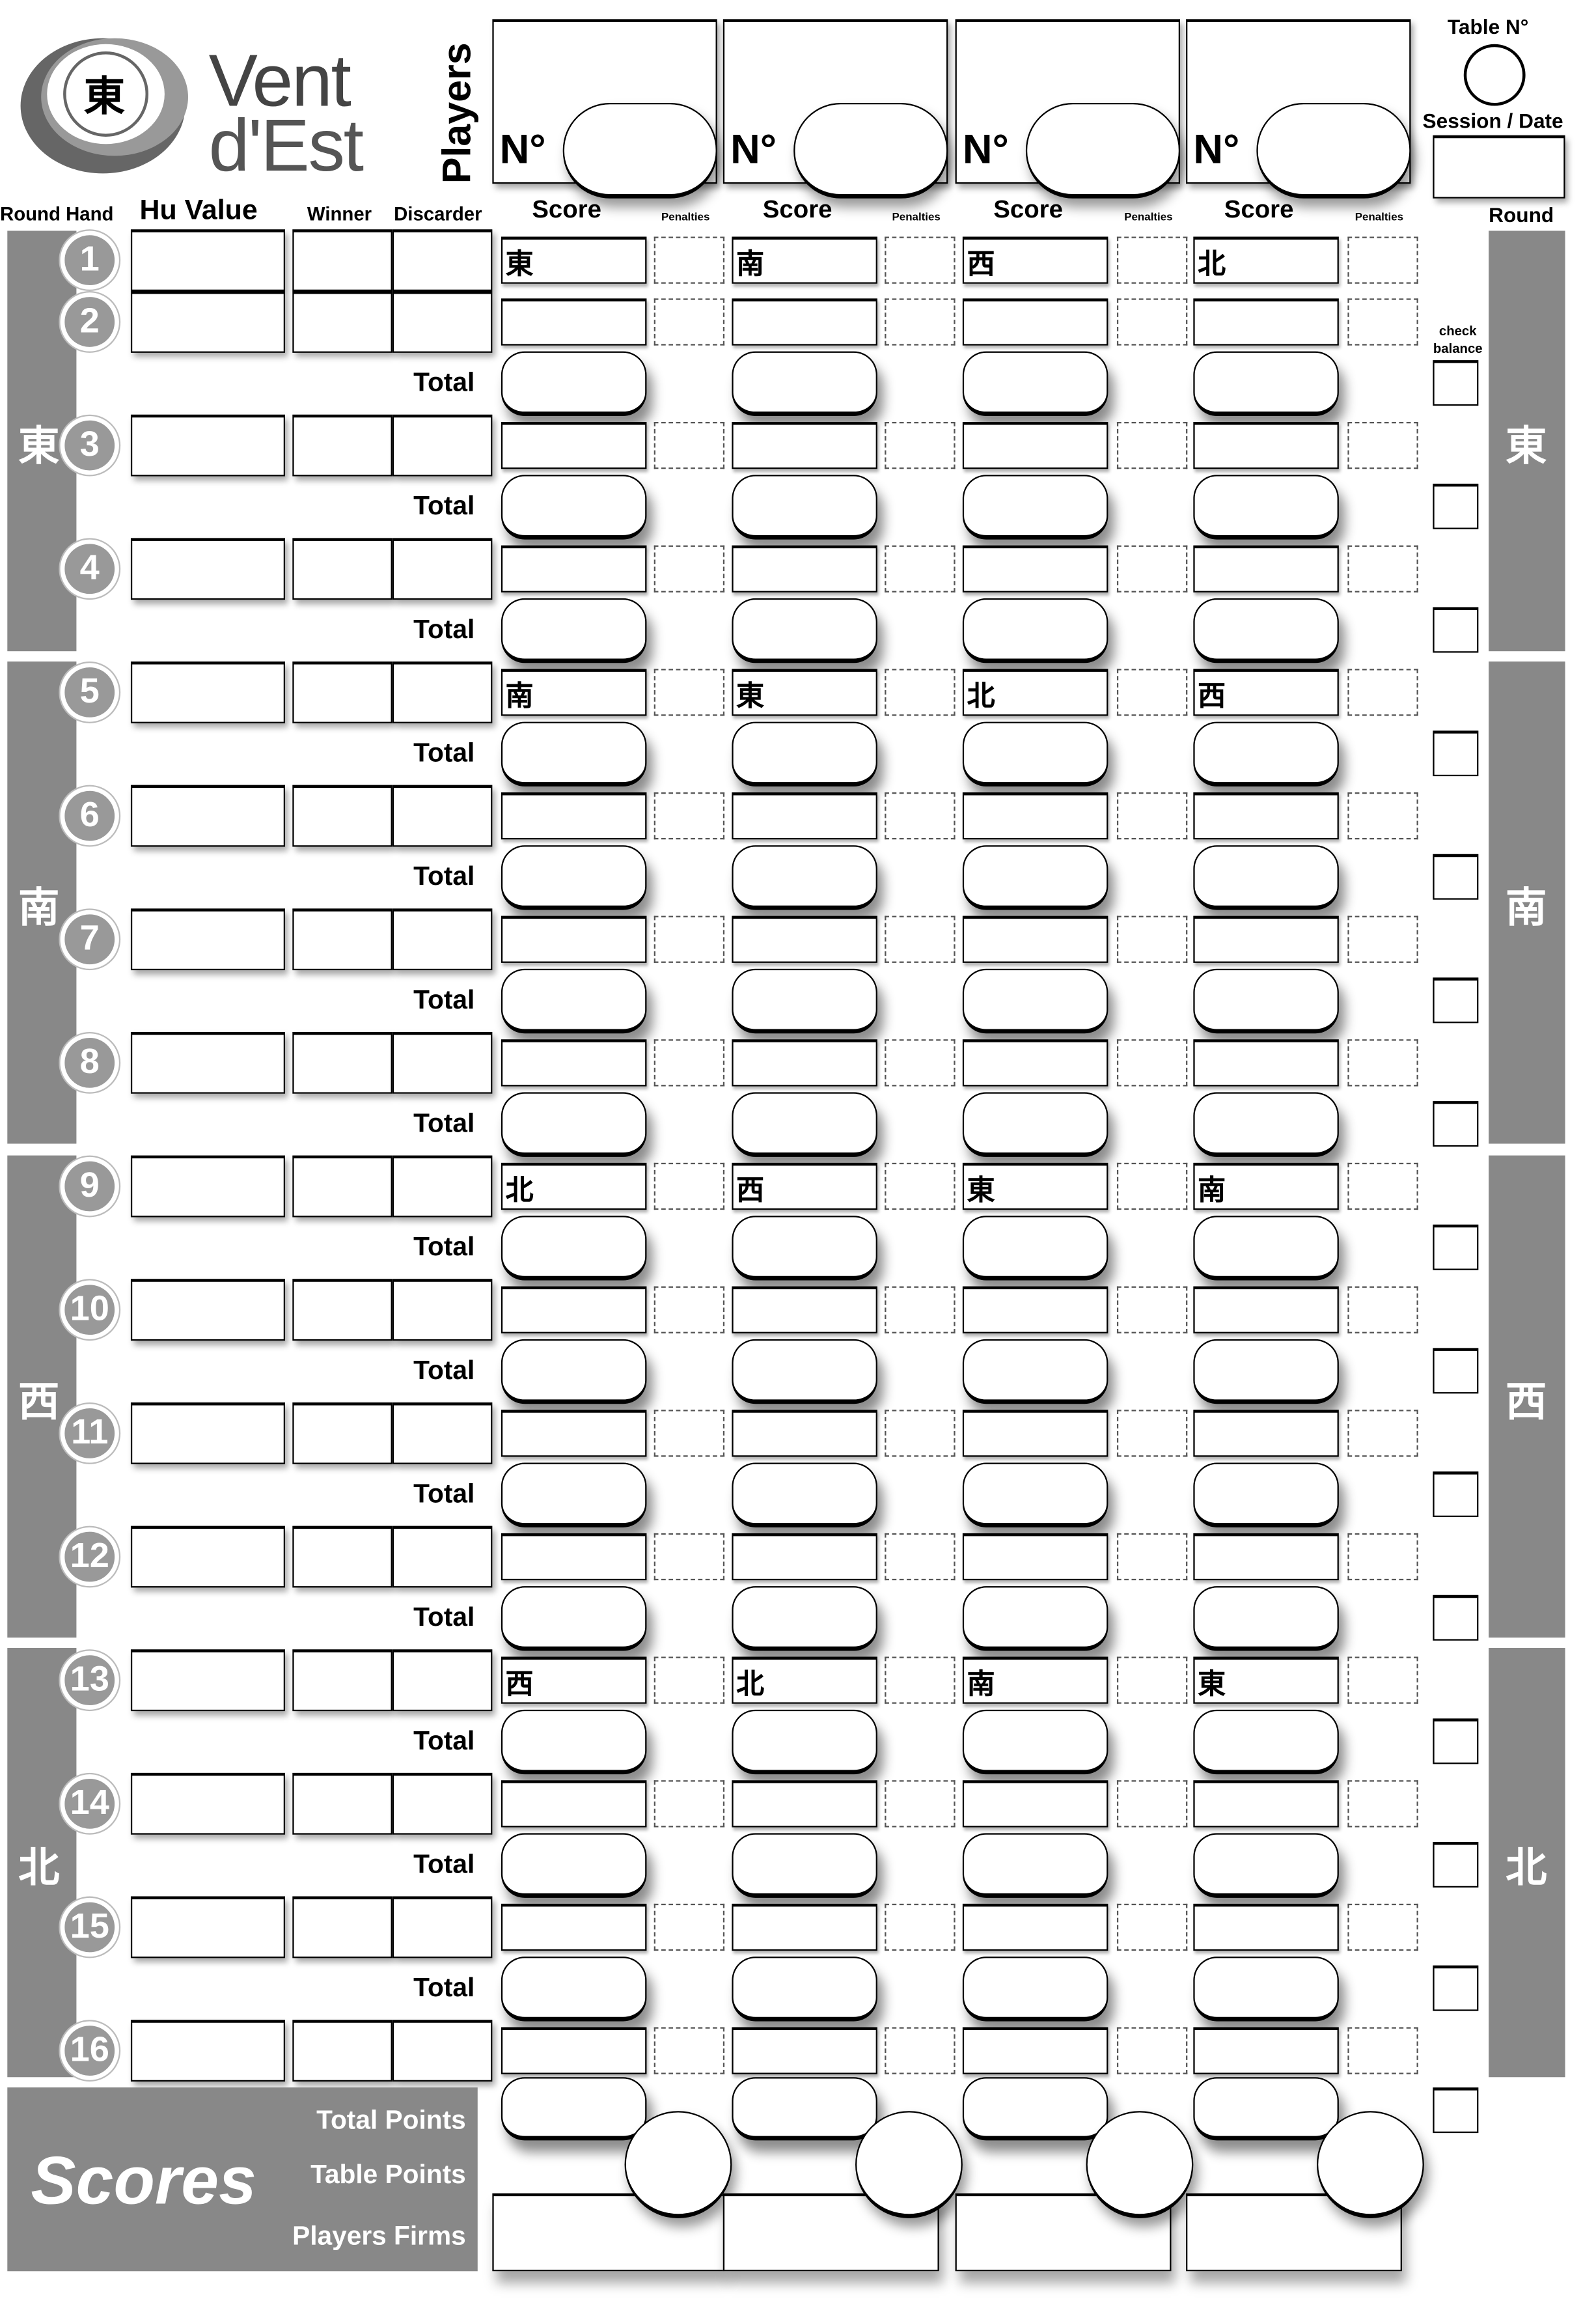 Image resolution: width=1596 pixels, height=2299 pixels. Describe the element at coordinates (804, 692) in the screenshot. I see `score-field: 東` at that location.